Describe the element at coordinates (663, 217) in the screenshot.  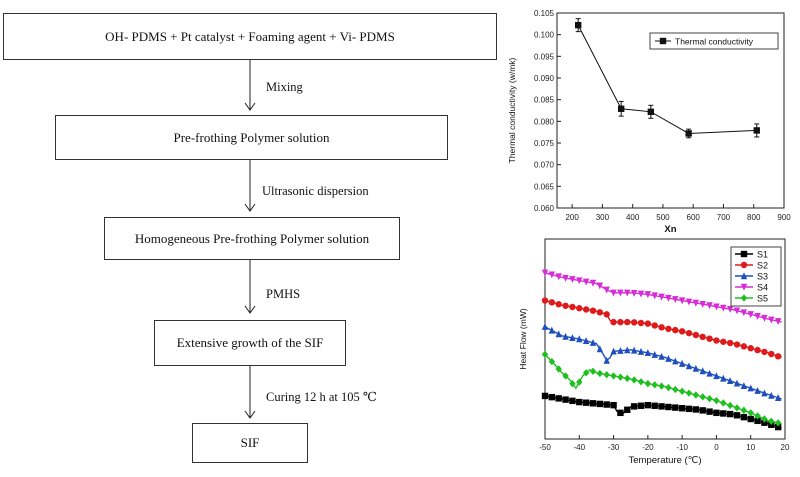
I see `x-tick-label: 500` at that location.